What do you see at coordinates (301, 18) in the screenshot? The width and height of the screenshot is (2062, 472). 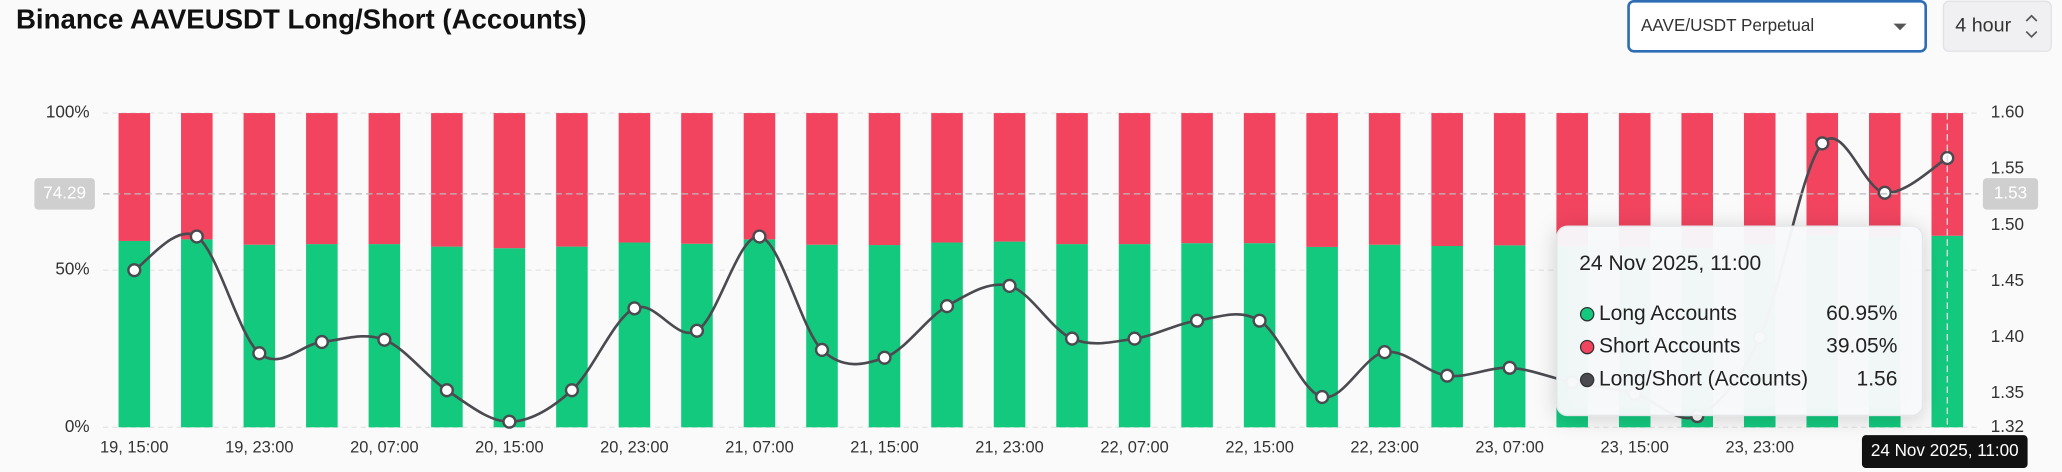 I see `chart-title: Binance AAVEUSDT Long/Short (Accounts)` at bounding box center [301, 18].